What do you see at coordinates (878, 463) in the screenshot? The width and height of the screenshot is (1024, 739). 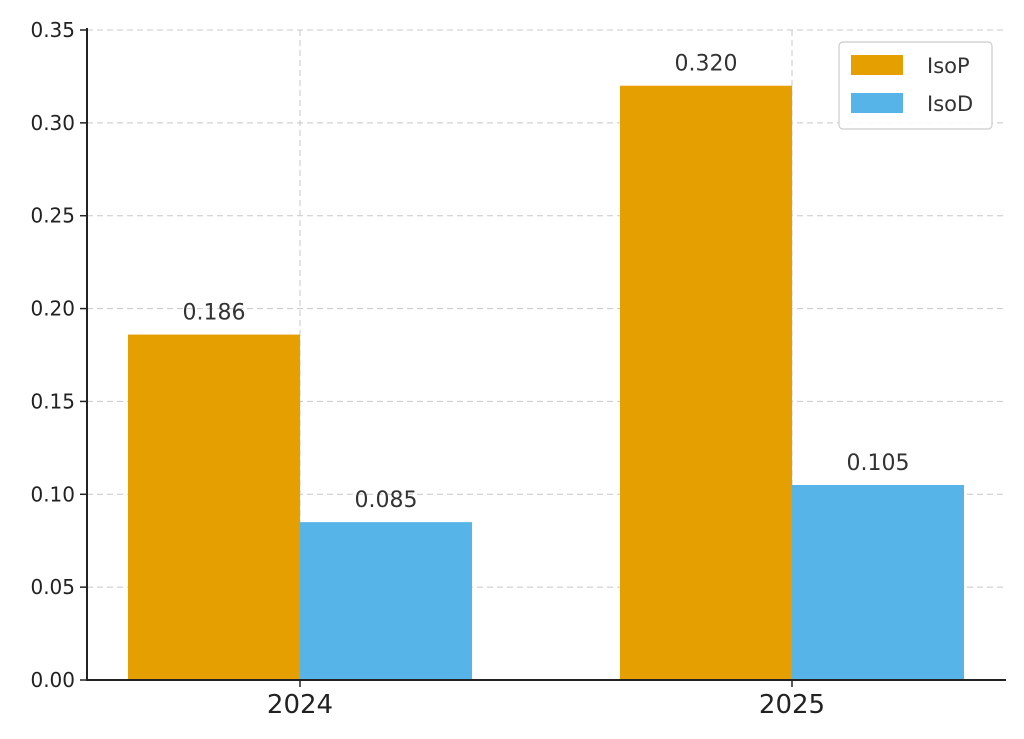 I see `data-label: 0.105` at bounding box center [878, 463].